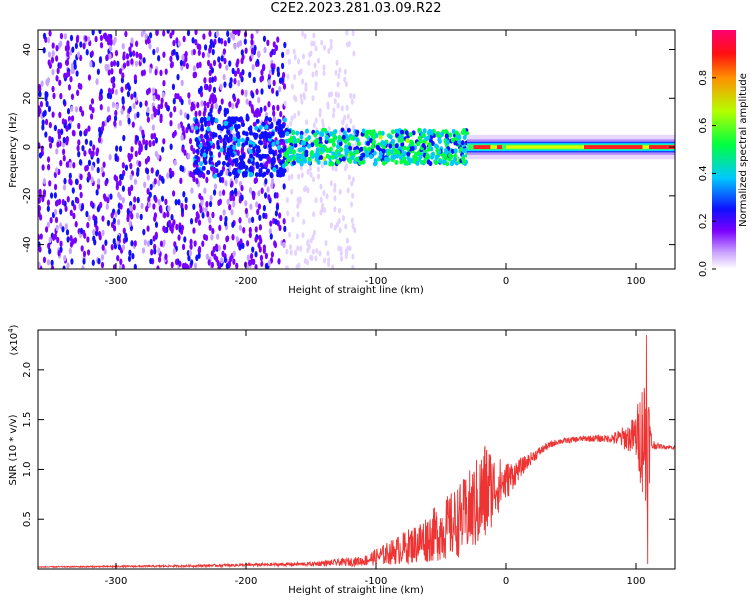 The image size is (750, 600). What do you see at coordinates (635, 581) in the screenshot?
I see `snr-x-tick-label: 100` at bounding box center [635, 581].